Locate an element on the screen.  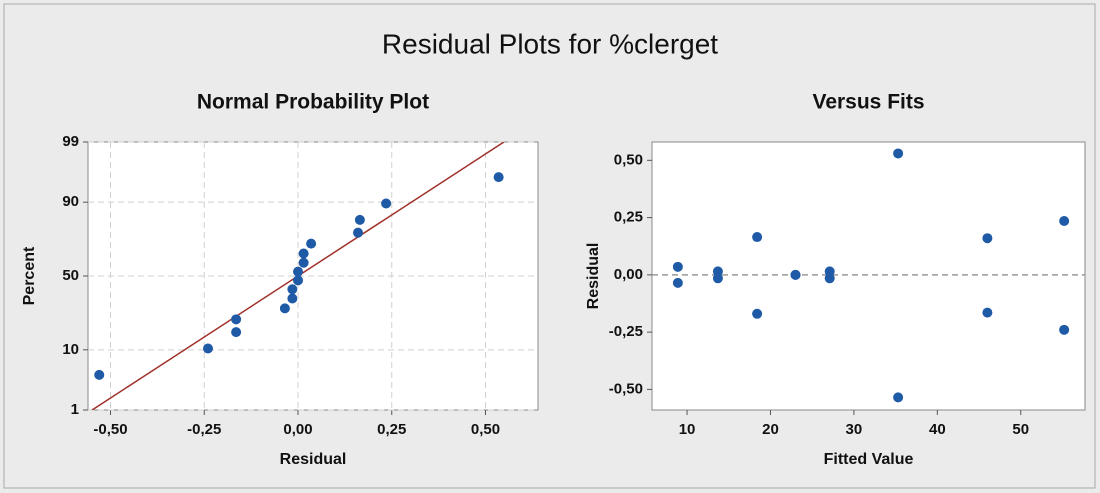
panel-title: Versus Fits is located at coordinates (868, 102).